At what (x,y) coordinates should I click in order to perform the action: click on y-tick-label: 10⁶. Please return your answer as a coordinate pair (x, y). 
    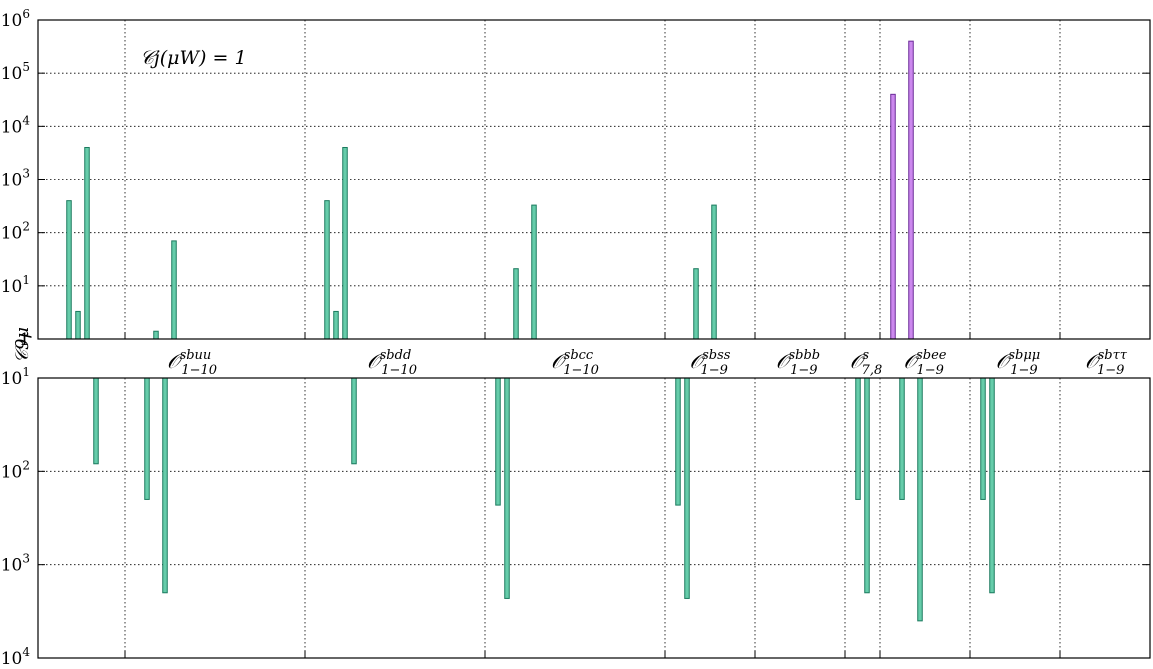
    Looking at the image, I should click on (15, 19).